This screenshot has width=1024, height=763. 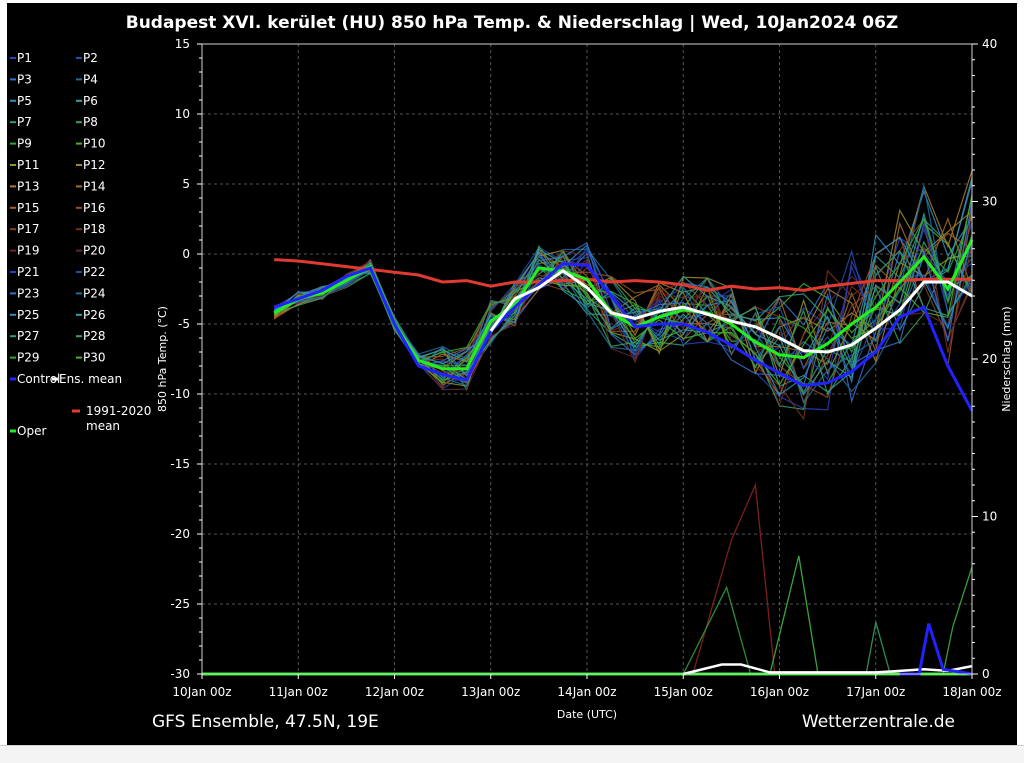 What do you see at coordinates (394, 692) in the screenshot?
I see `x-tick-label: 12Jan 00z` at bounding box center [394, 692].